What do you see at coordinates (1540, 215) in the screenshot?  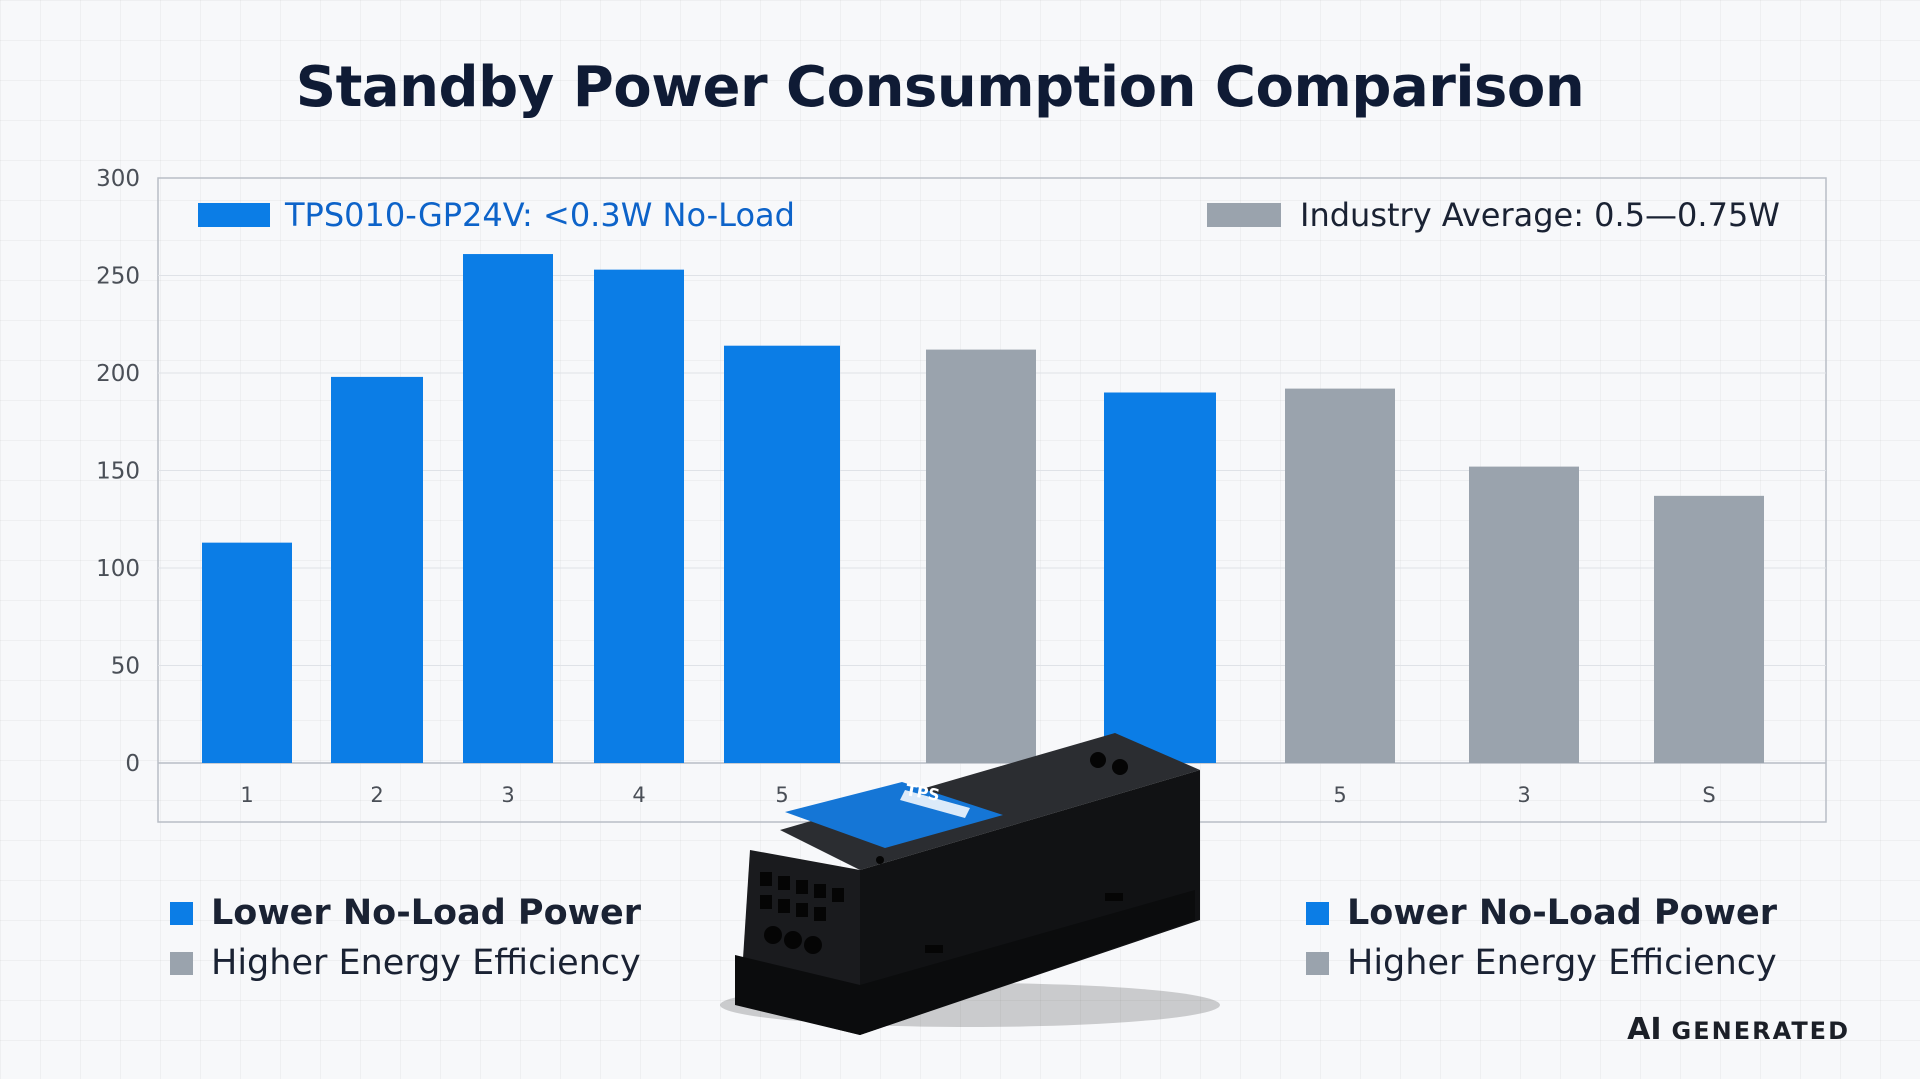 I see `legend-label-gray: Industry Average: 0.5—0.75W` at bounding box center [1540, 215].